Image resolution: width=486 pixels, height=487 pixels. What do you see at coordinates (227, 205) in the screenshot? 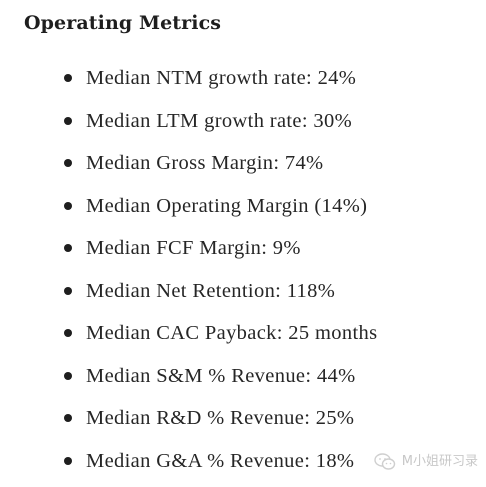
I see `metric-text: Median Operating Margin (14%)` at bounding box center [227, 205].